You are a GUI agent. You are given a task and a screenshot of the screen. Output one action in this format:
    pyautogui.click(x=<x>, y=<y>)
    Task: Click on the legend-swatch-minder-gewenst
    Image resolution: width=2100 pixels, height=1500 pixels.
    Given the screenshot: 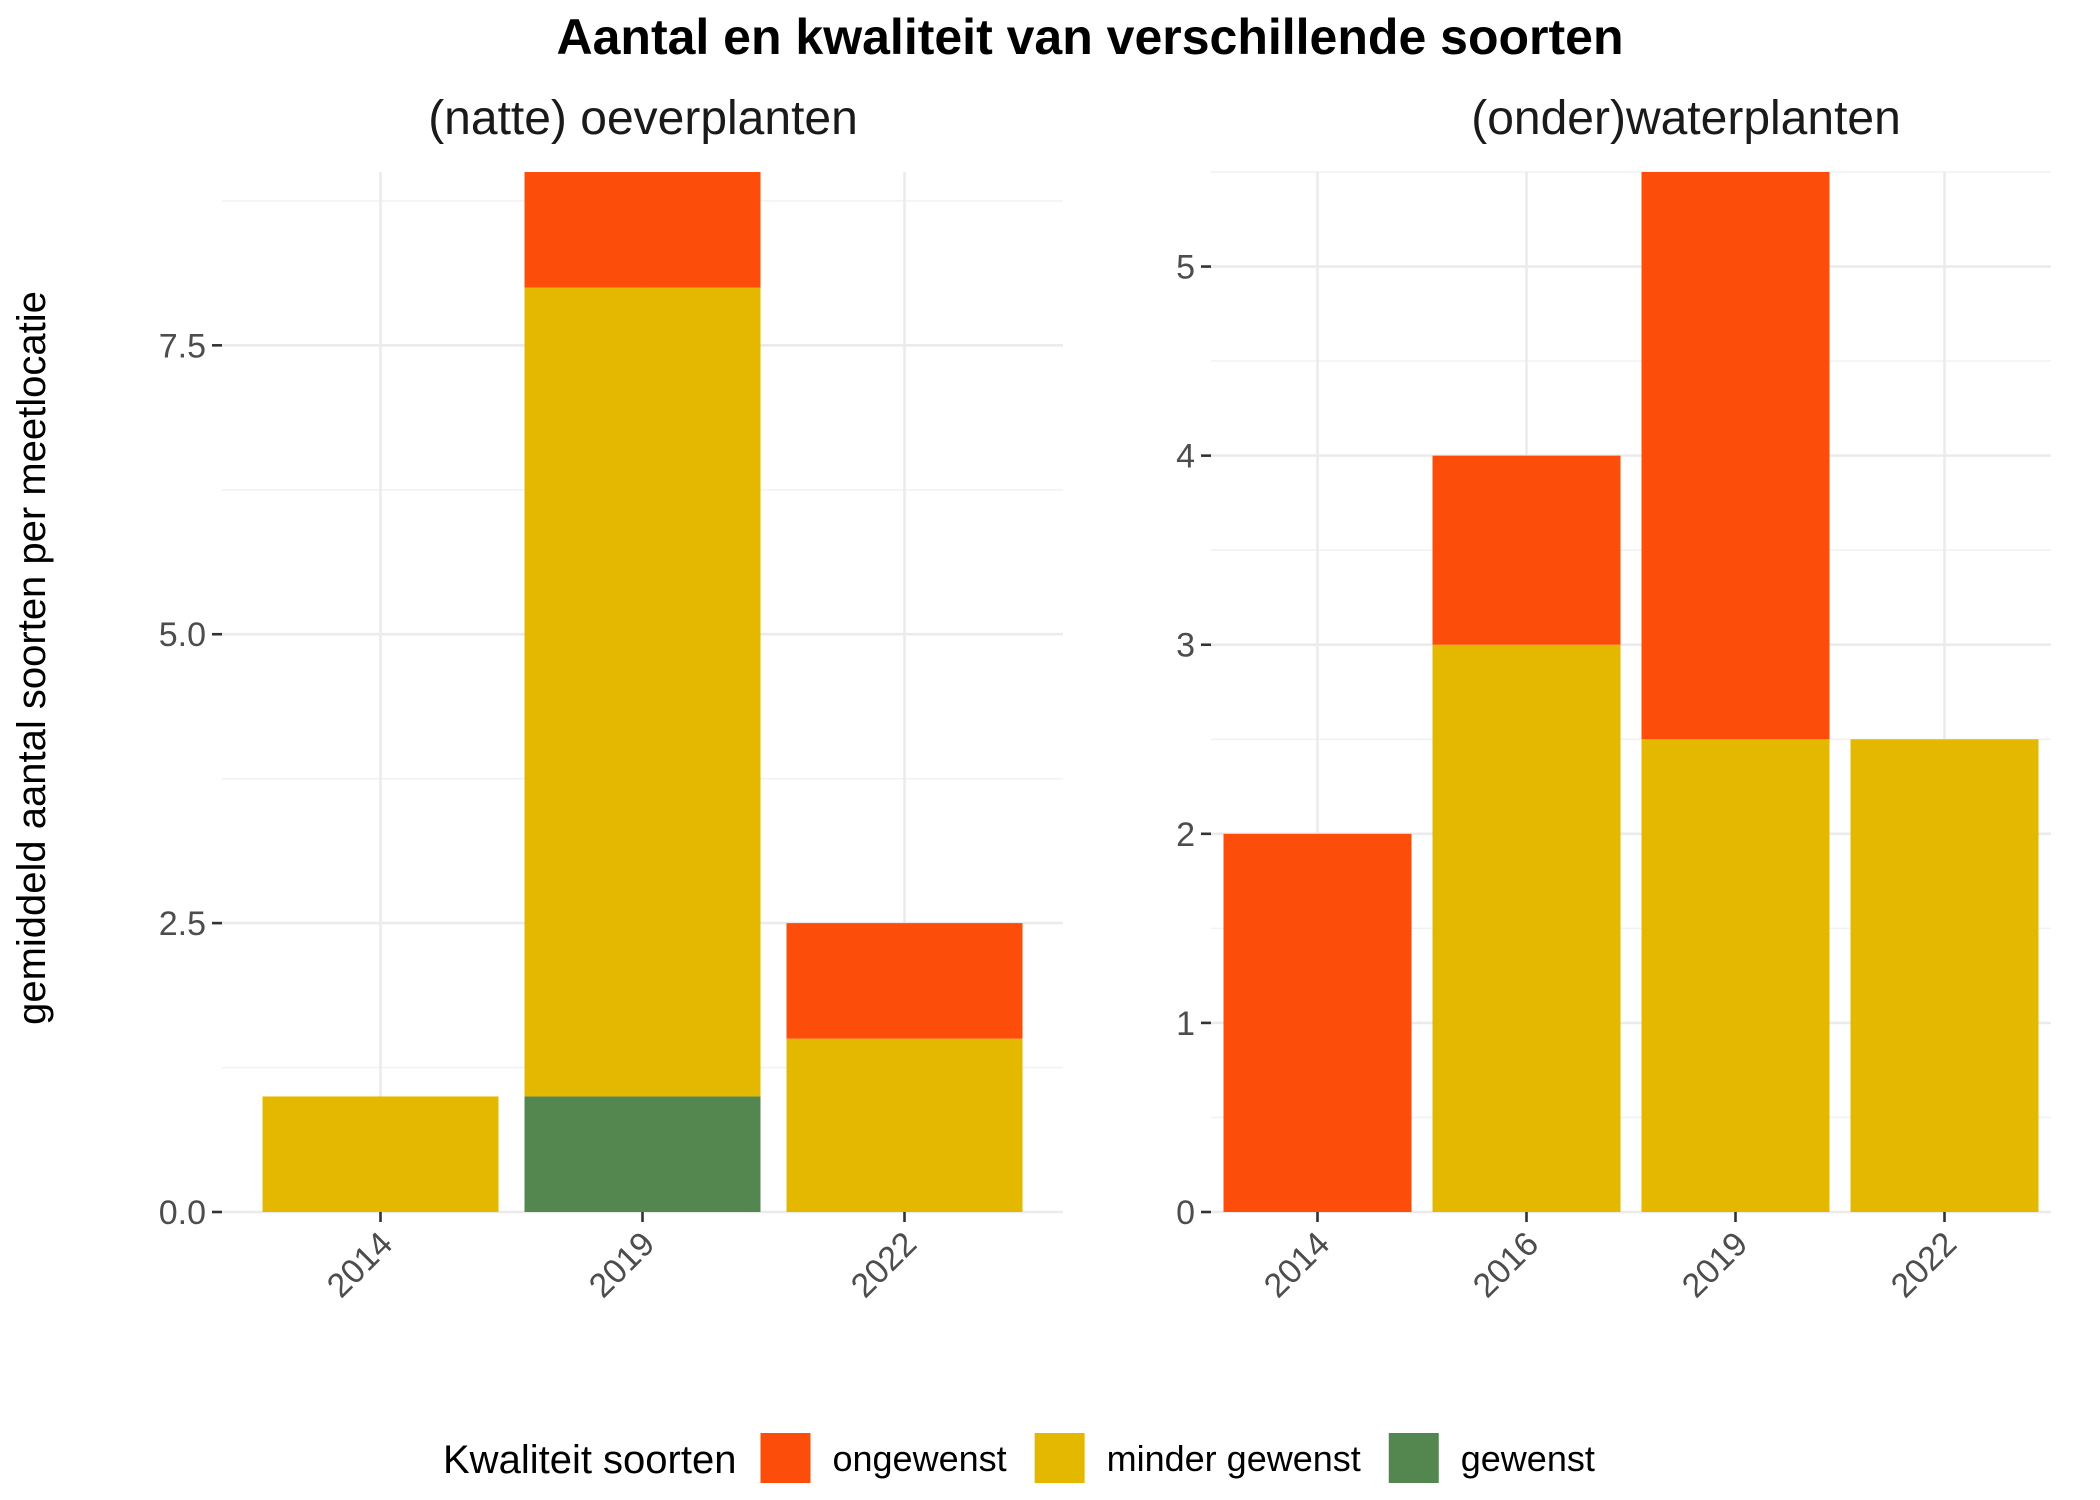 What is the action you would take?
    pyautogui.click(x=1059, y=1458)
    